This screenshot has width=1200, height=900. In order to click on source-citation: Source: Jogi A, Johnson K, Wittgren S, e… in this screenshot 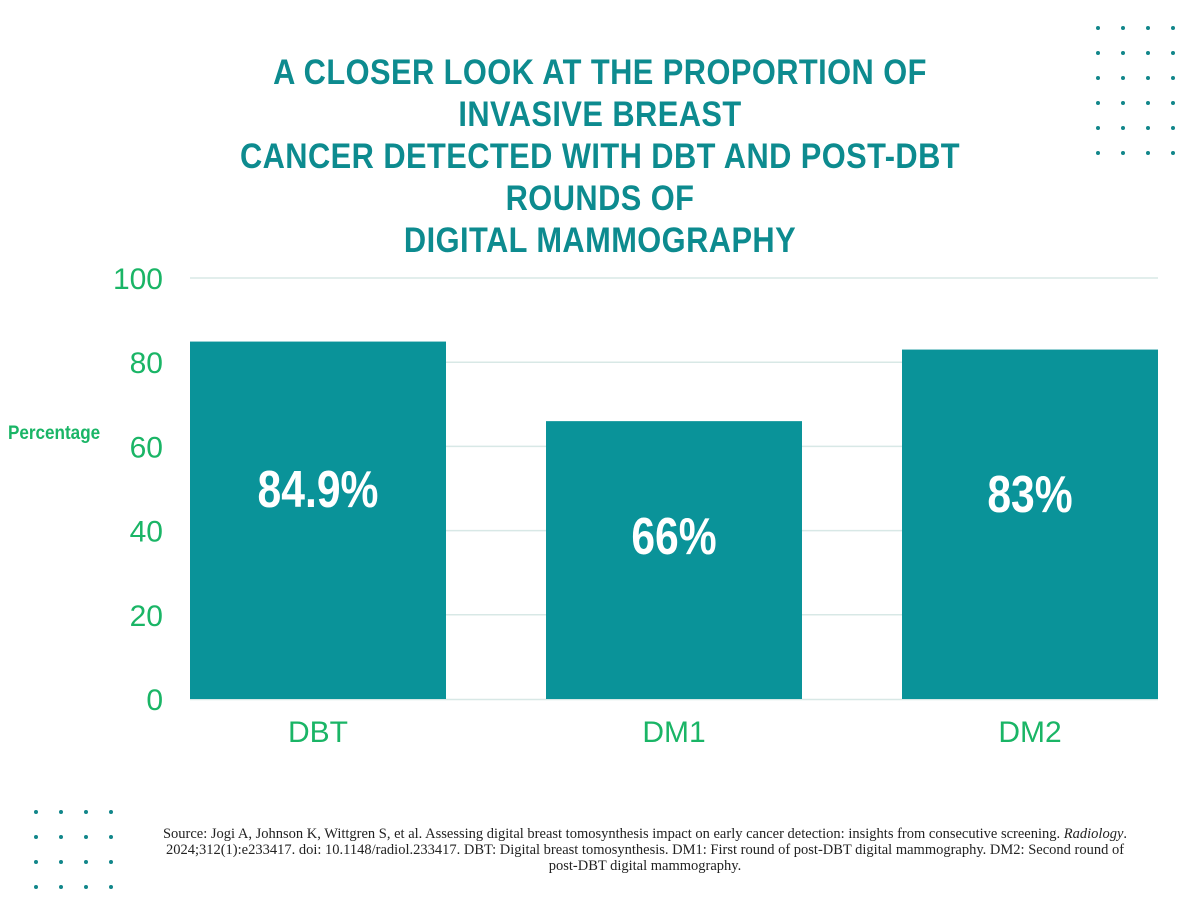, I will do `click(645, 850)`.